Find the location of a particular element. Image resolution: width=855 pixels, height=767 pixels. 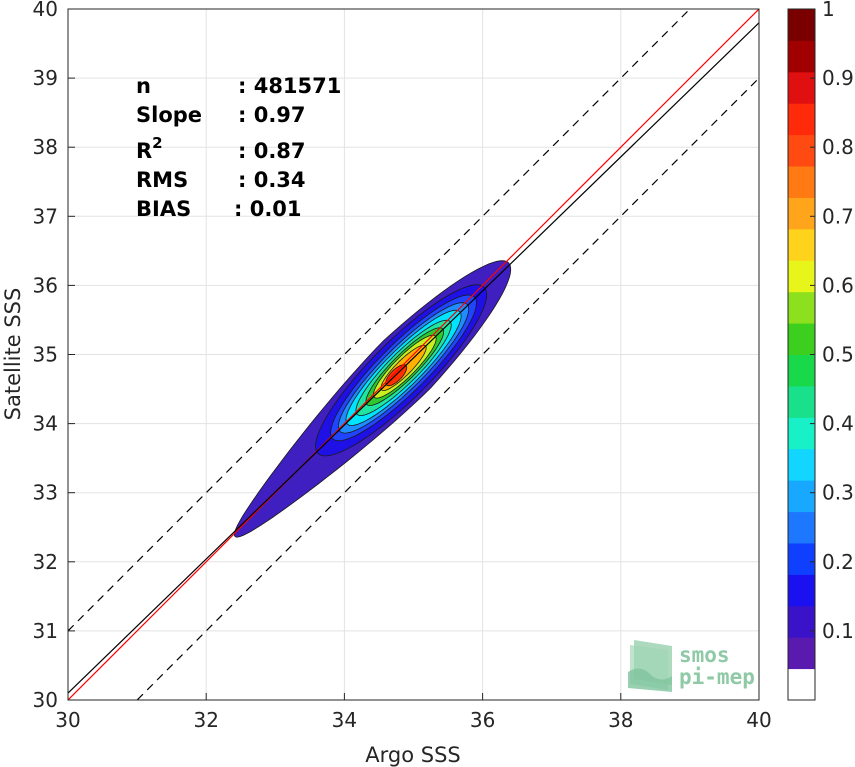

colorbar-tick-label: 0.5 is located at coordinates (838, 355).